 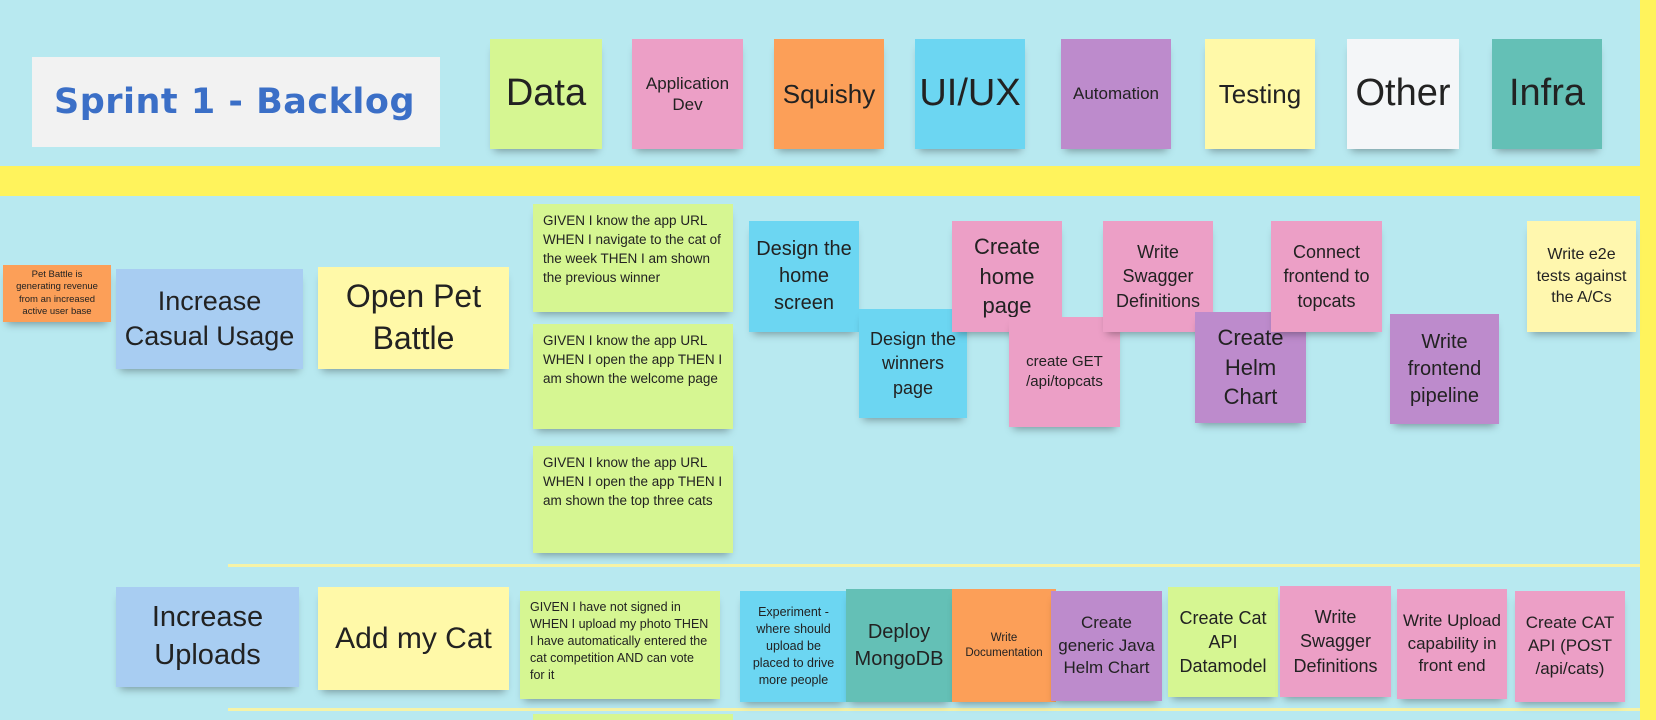 What do you see at coordinates (1326, 276) in the screenshot?
I see `task-connect-frontend-topcats: Connect frontend to topcats` at bounding box center [1326, 276].